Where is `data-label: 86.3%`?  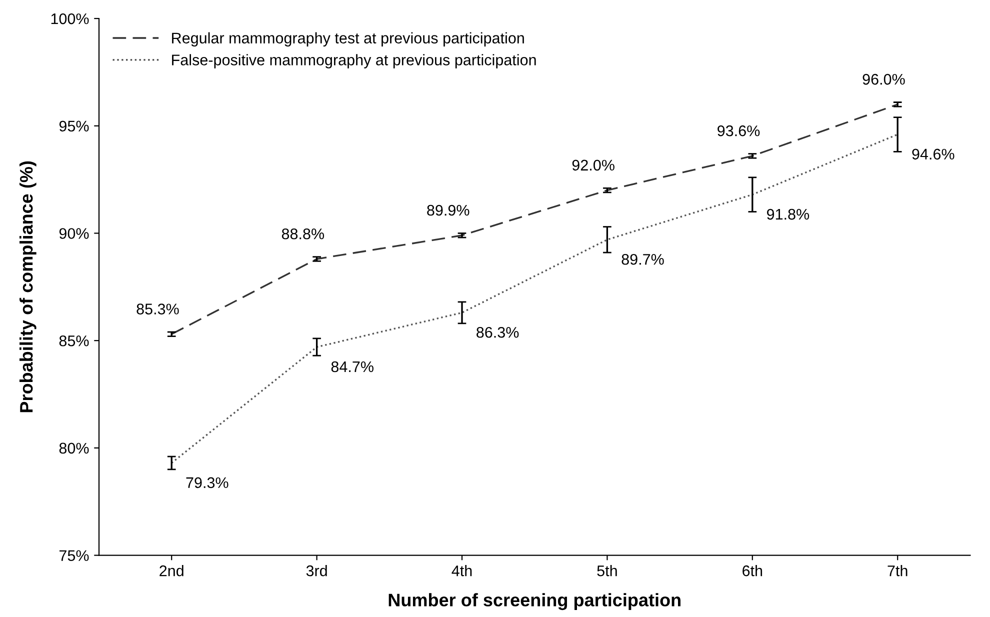
data-label: 86.3% is located at coordinates (497, 332).